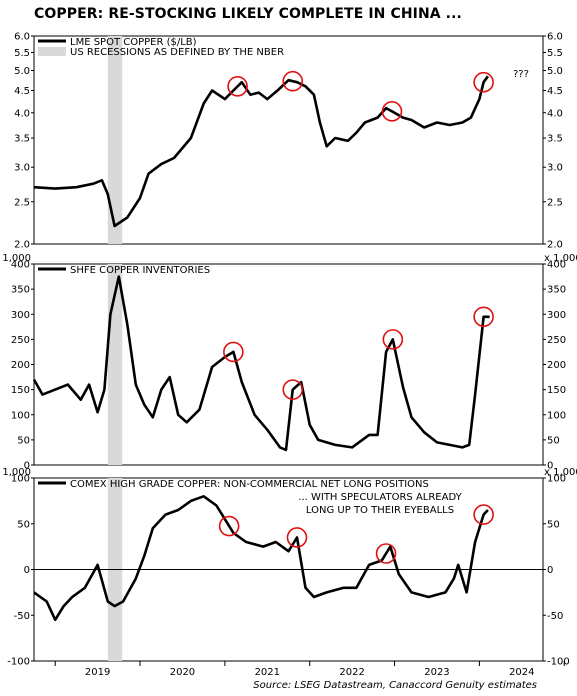 This screenshot has height=696, width=577. I want to click on x-tick-label: 2024, so click(521, 672).